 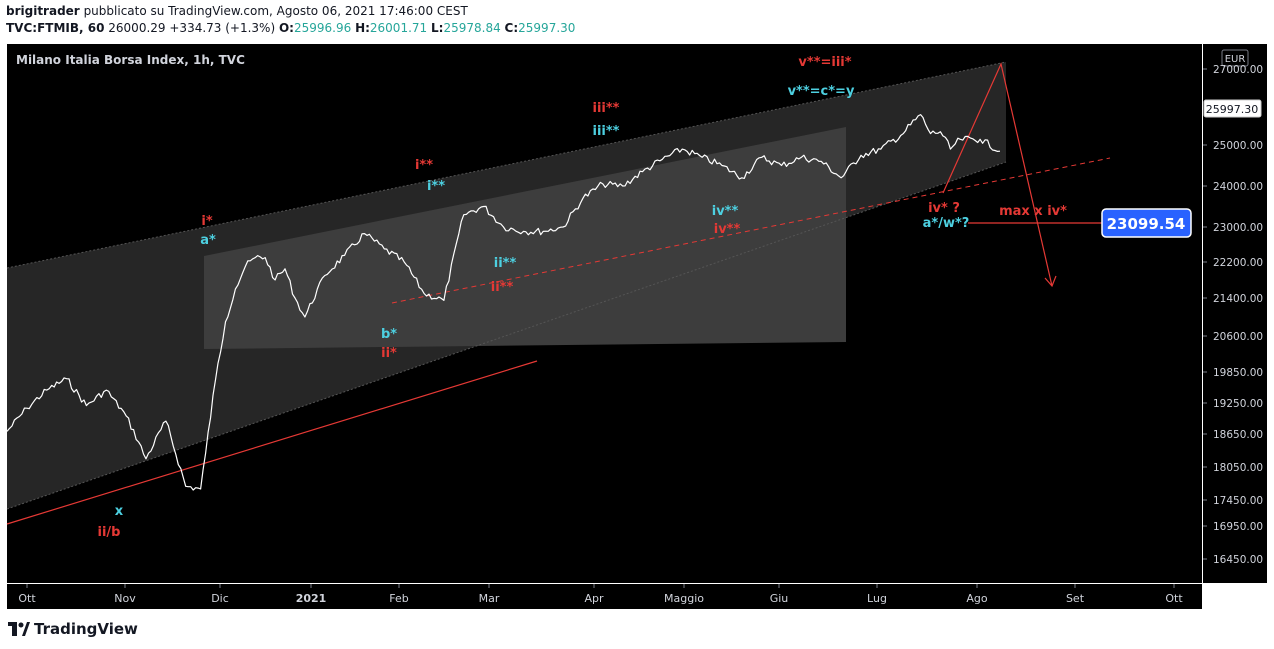 What do you see at coordinates (322, 28) in the screenshot?
I see `open-value: 25996.96` at bounding box center [322, 28].